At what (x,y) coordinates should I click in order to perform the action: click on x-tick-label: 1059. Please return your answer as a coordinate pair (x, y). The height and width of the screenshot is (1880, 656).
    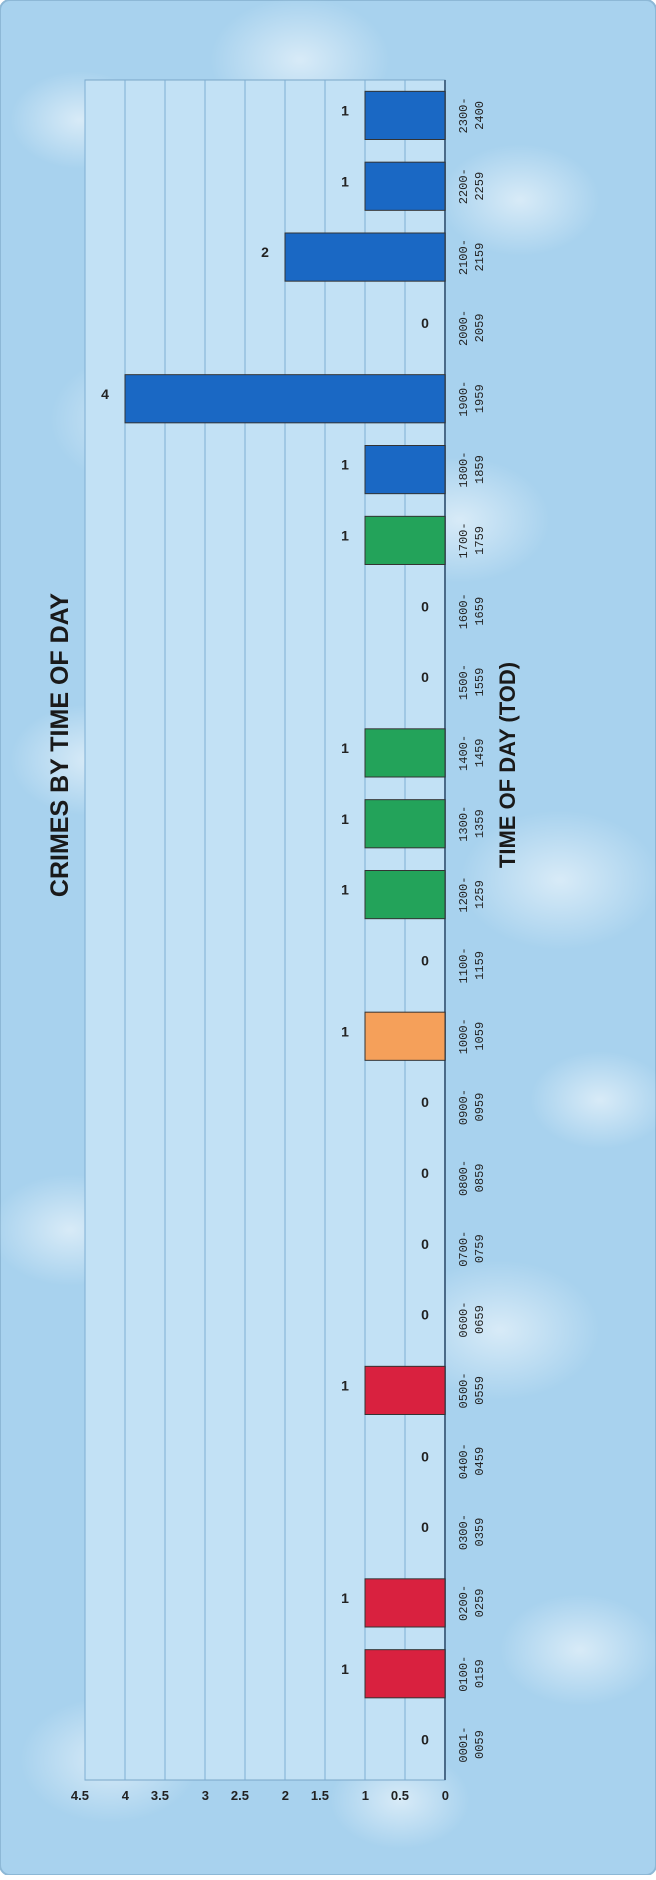
    Looking at the image, I should click on (480, 1036).